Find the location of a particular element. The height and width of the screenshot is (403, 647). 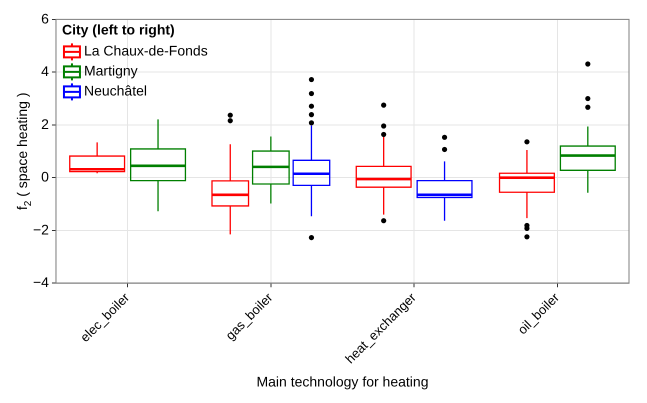

legend-label: La Chaux-de-Fonds is located at coordinates (146, 50).